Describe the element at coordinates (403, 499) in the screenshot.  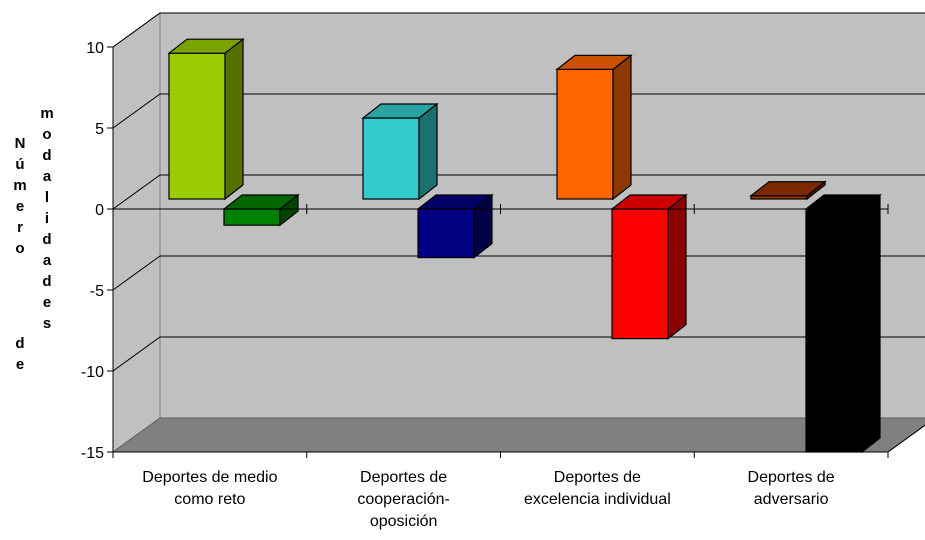
I see `category-label: cooperación-` at that location.